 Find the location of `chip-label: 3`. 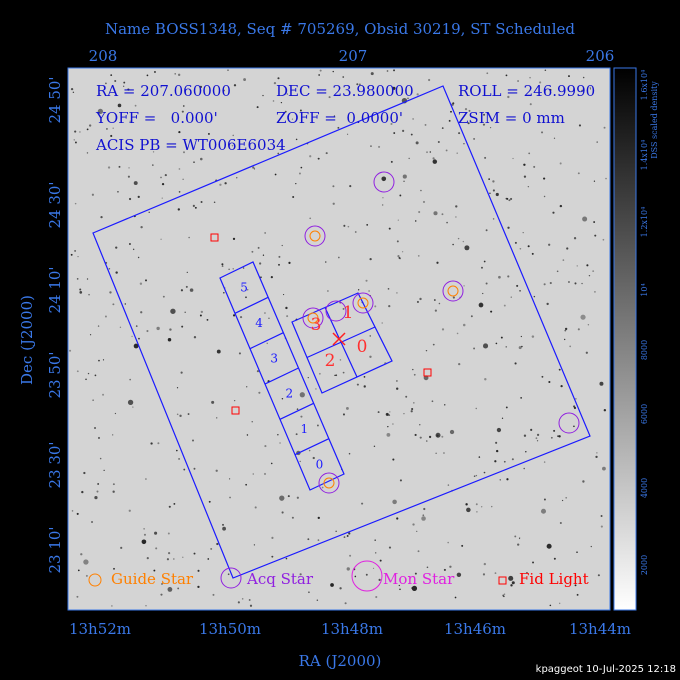

chip-label: 3 is located at coordinates (274, 358).